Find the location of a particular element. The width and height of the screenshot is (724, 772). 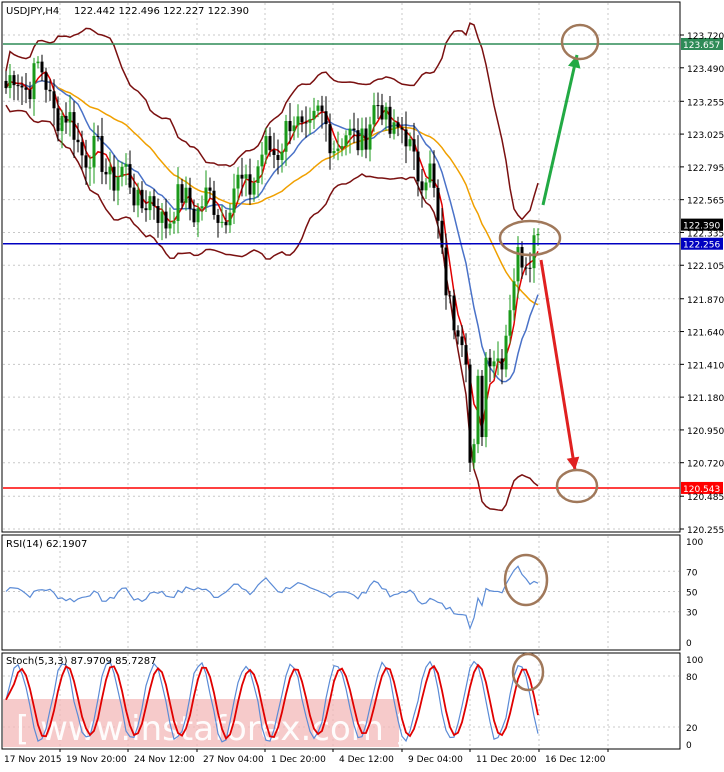

stoch-signal-line is located at coordinates (272, 702).